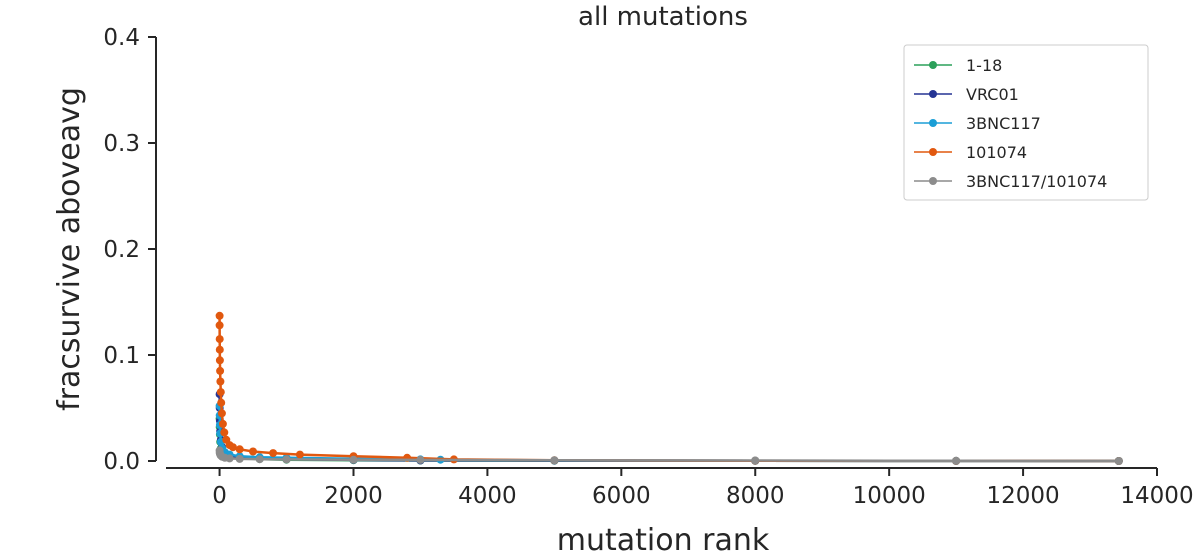 The image size is (1196, 555). Describe the element at coordinates (755, 496) in the screenshot. I see `x-tick-label: 8000` at that location.